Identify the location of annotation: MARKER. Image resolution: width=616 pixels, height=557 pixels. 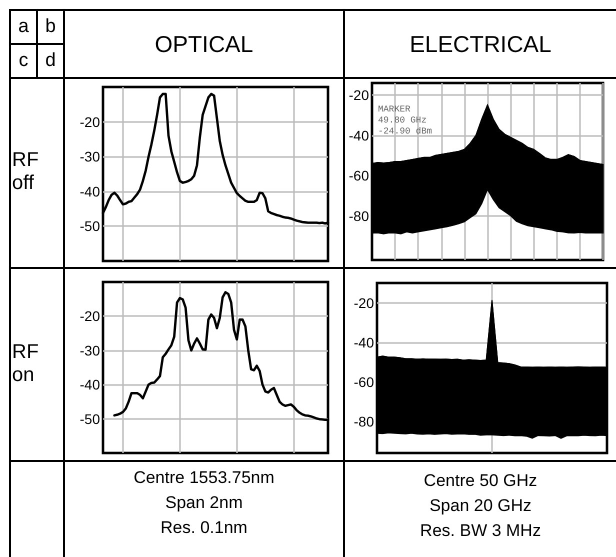
(395, 109).